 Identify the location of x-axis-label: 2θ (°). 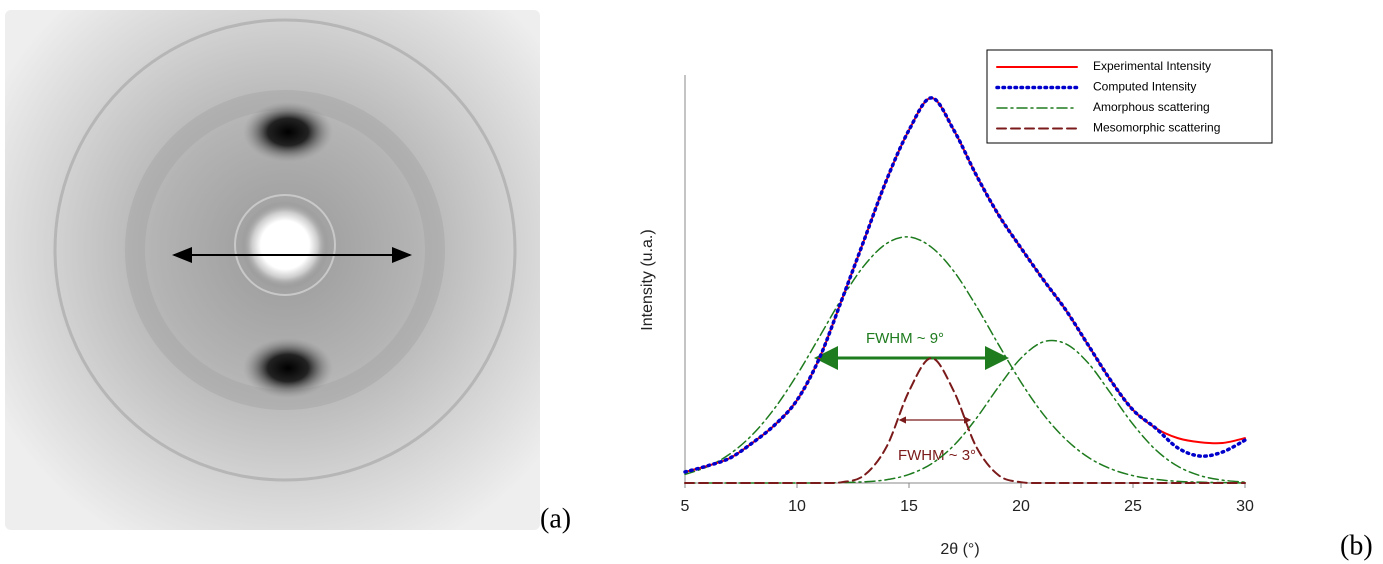
(959, 549).